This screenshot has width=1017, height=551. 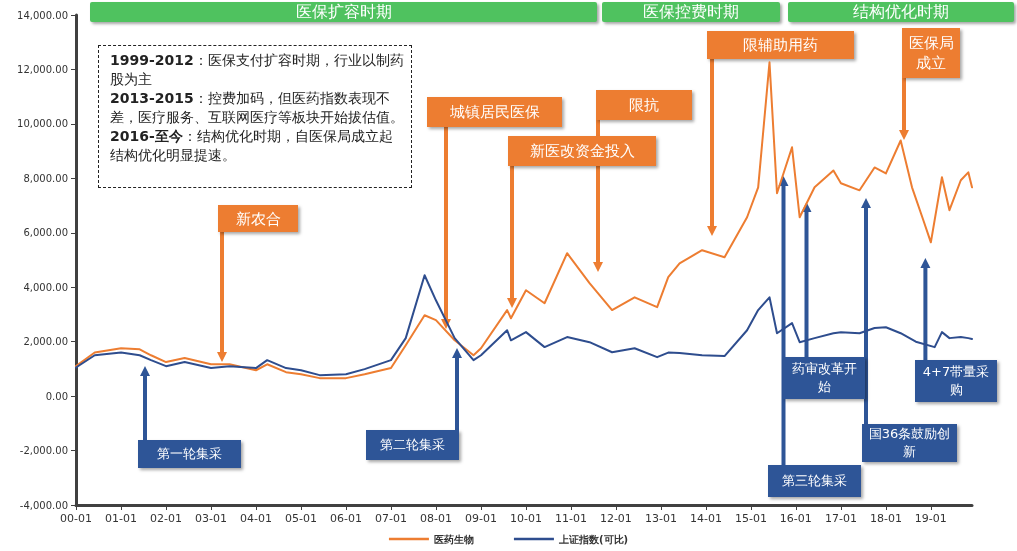 What do you see at coordinates (453, 539) in the screenshot?
I see `legend-label: 医药生物` at bounding box center [453, 539].